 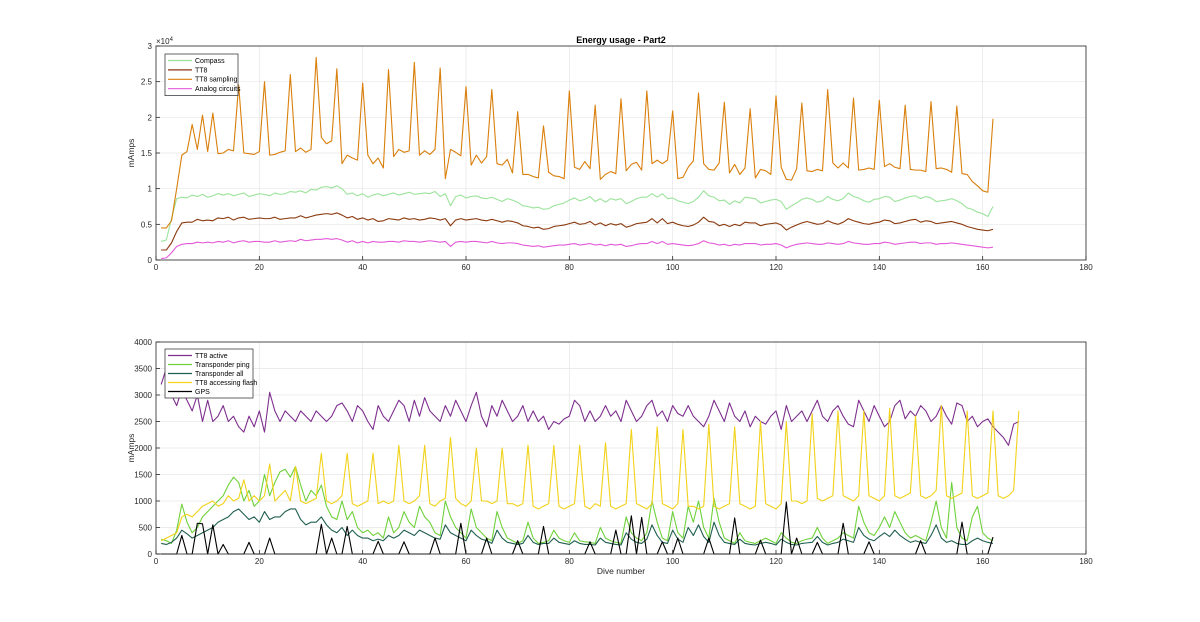 I want to click on chart-title: Energy usage - Part2, so click(x=621, y=40).